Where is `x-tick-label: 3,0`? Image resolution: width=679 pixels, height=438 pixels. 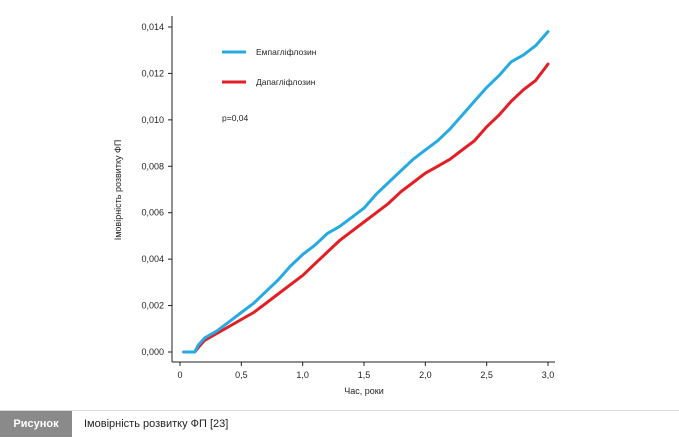 x-tick-label: 3,0 is located at coordinates (548, 375).